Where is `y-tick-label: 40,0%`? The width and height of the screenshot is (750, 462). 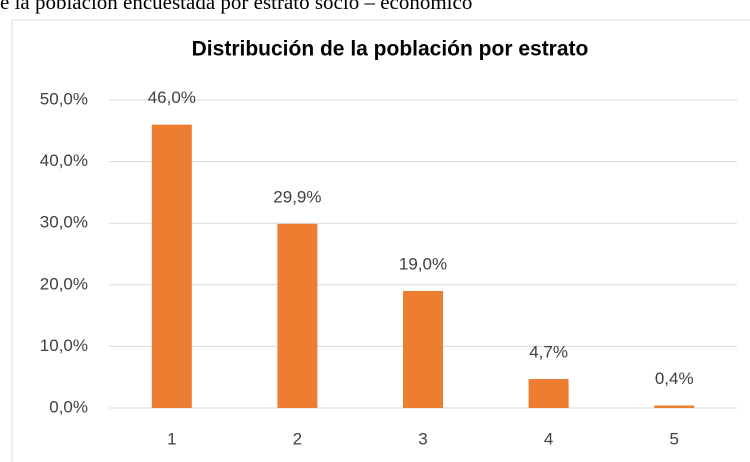 y-tick-label: 40,0% is located at coordinates (64, 160).